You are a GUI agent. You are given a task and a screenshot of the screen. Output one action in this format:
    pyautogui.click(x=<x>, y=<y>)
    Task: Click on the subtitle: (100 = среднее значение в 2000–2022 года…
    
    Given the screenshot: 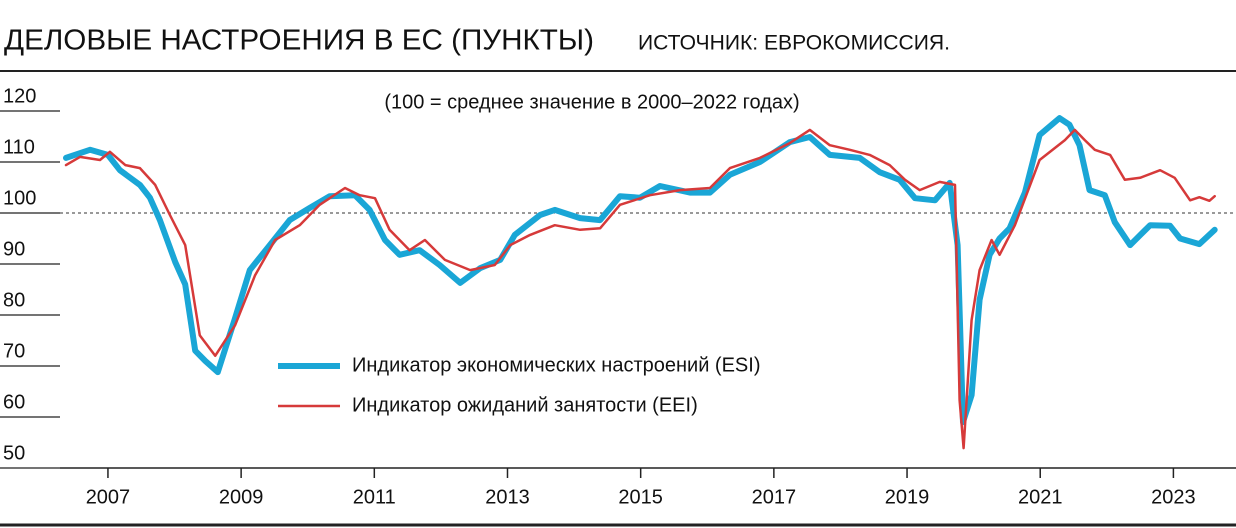 What is the action you would take?
    pyautogui.click(x=591, y=102)
    